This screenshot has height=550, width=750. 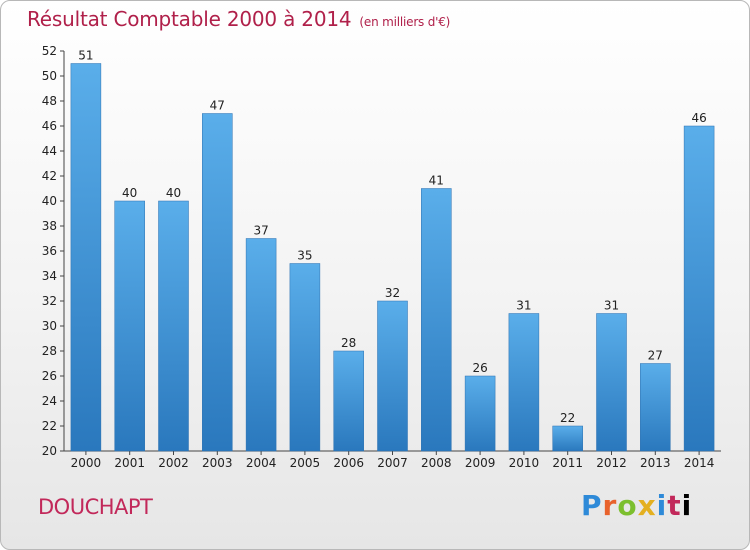 I want to click on data-label: 51, so click(x=85, y=56).